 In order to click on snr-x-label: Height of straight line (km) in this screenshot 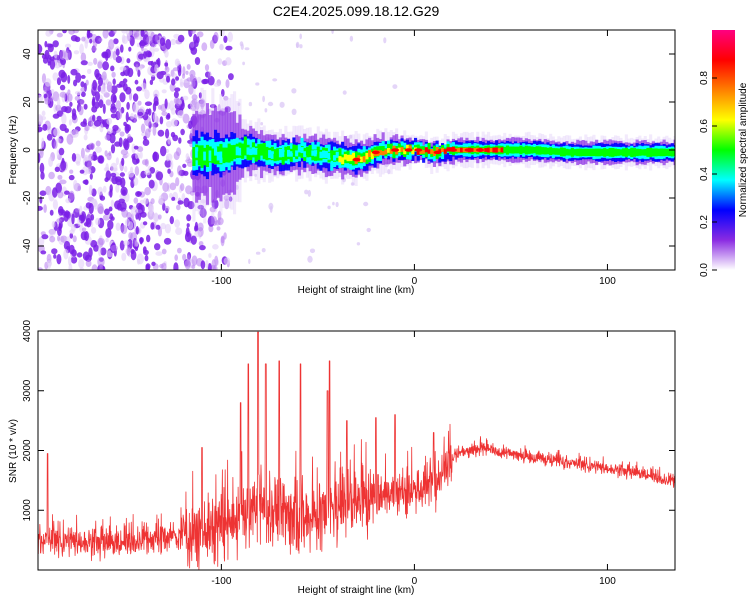, I will do `click(356, 590)`.